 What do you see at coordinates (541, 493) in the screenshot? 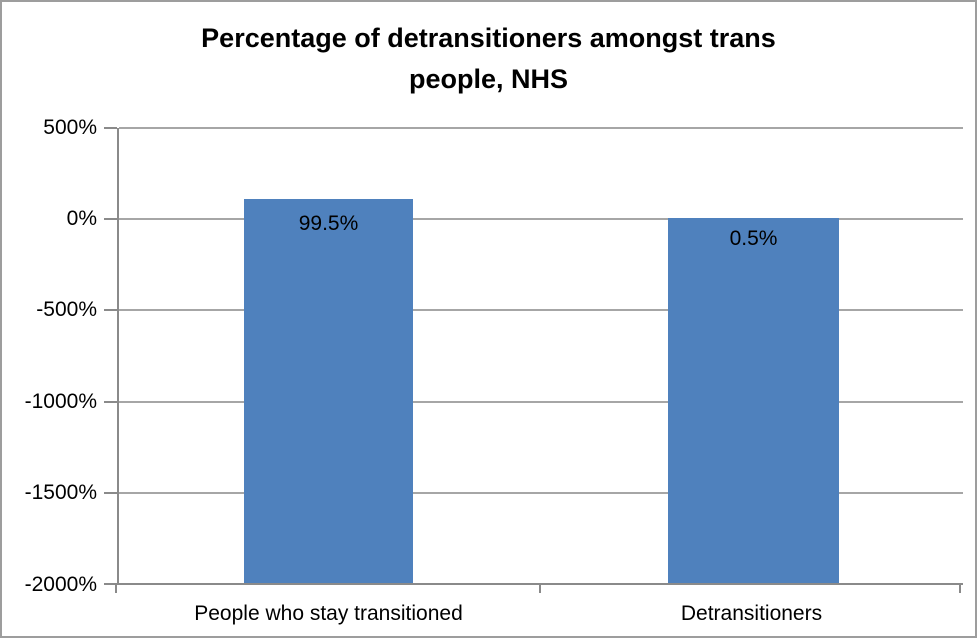
I see `gridline-neg1500` at bounding box center [541, 493].